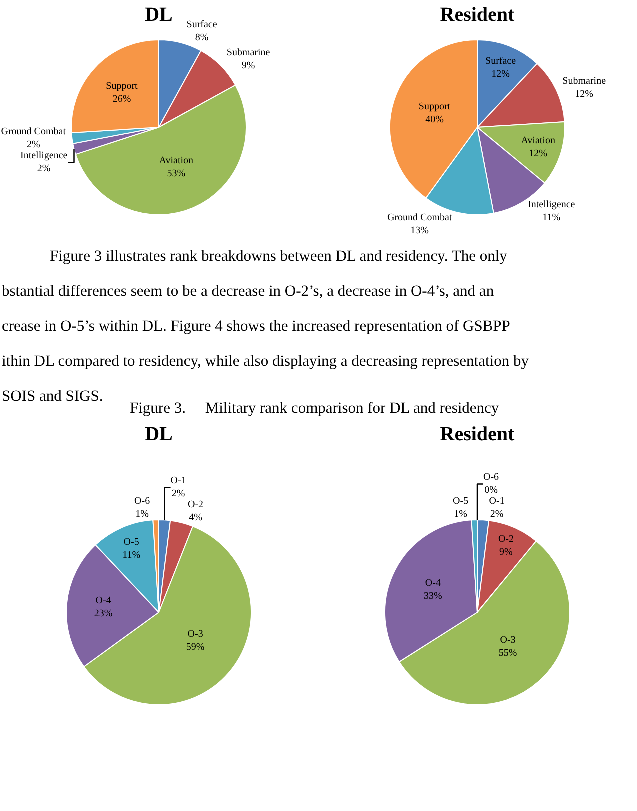 This screenshot has width=637, height=811. What do you see at coordinates (315, 409) in the screenshot?
I see `caption: Figure 3. Military rank comparison for DL and residency` at bounding box center [315, 409].